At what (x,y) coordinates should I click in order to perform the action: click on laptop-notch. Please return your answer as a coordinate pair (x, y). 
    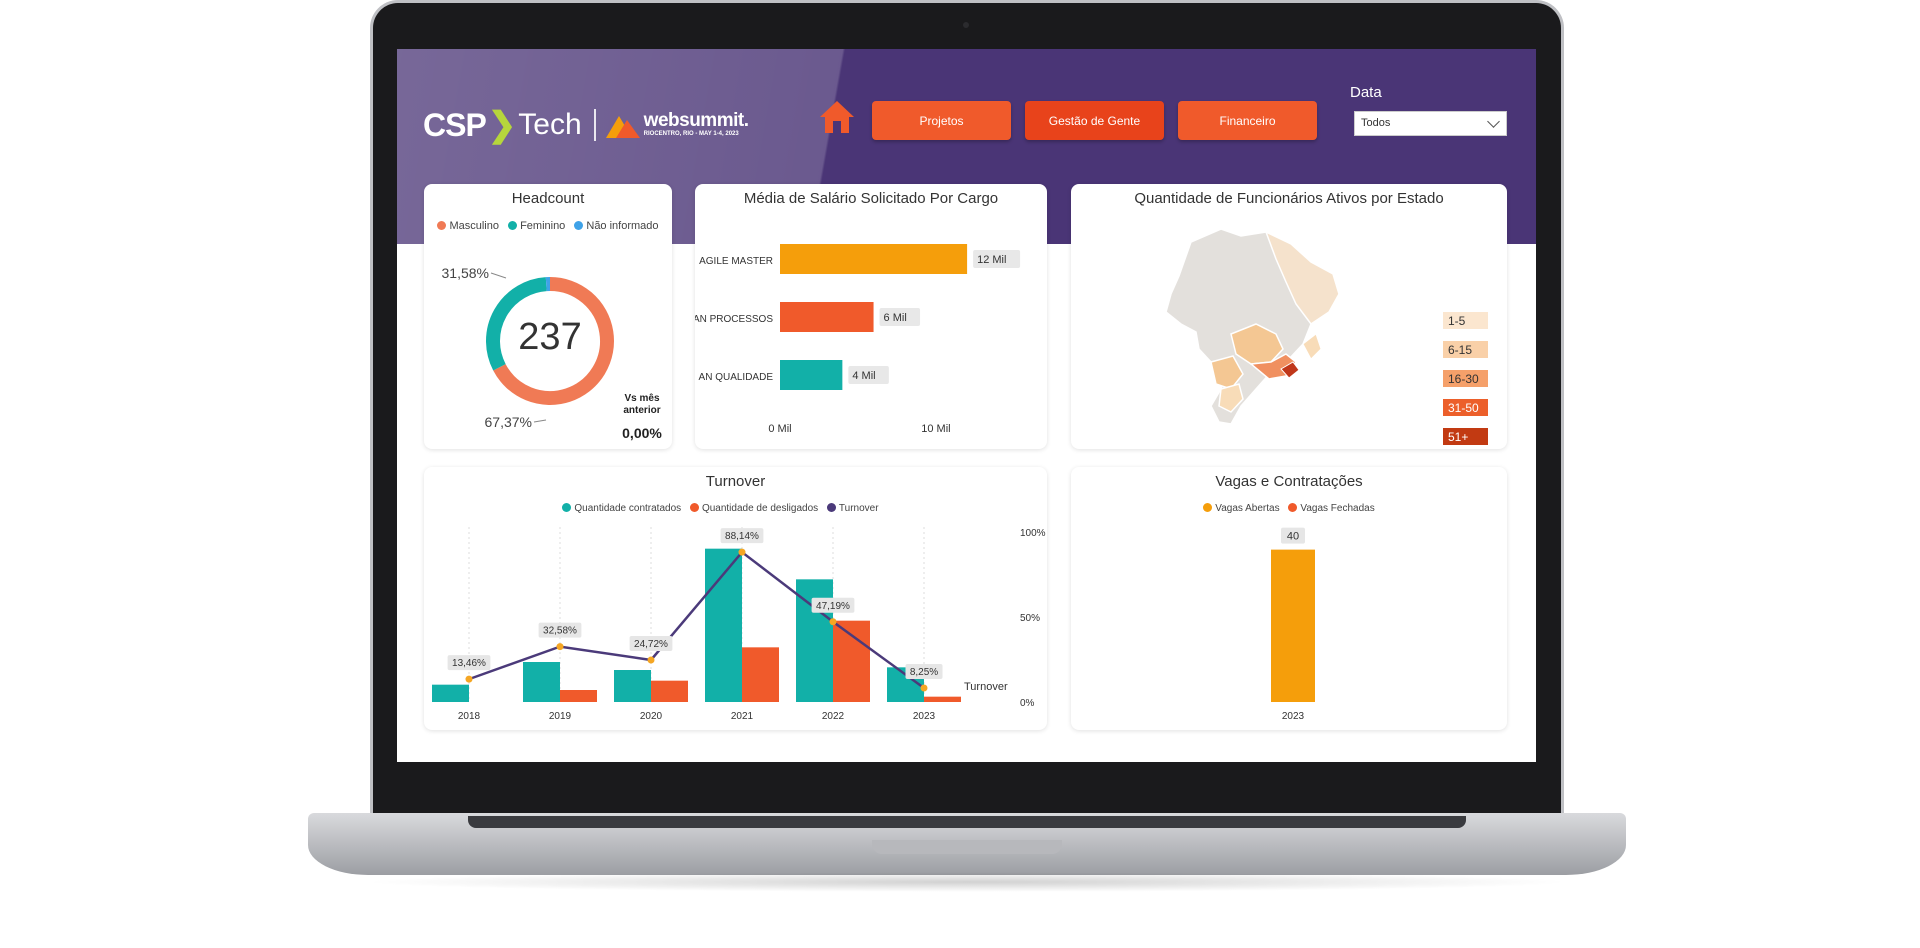
    Looking at the image, I should click on (967, 847).